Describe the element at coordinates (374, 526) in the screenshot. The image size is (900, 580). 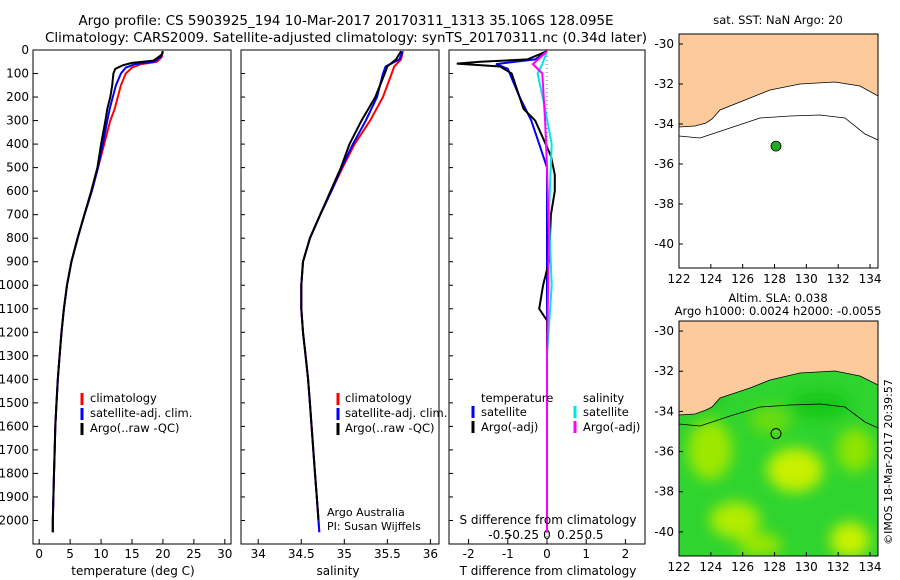
I see `pi-name: PI: Susan Wijffels` at that location.